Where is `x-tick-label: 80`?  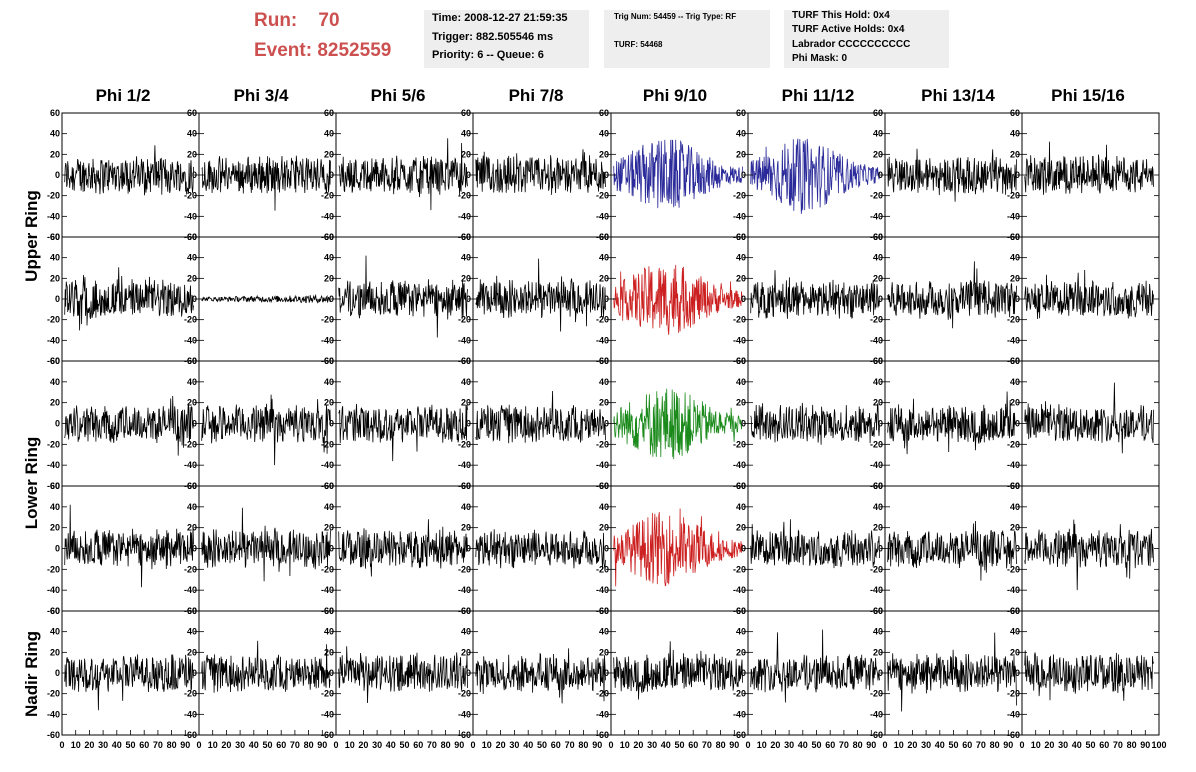 x-tick-label: 80 is located at coordinates (172, 745).